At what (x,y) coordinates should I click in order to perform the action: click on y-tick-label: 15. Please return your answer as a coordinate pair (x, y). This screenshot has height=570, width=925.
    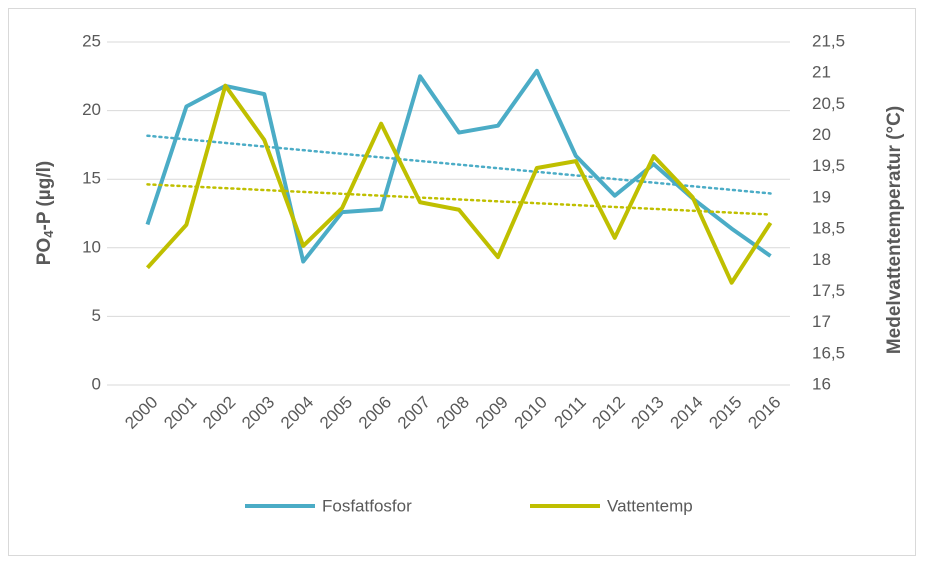
    Looking at the image, I should click on (91, 178).